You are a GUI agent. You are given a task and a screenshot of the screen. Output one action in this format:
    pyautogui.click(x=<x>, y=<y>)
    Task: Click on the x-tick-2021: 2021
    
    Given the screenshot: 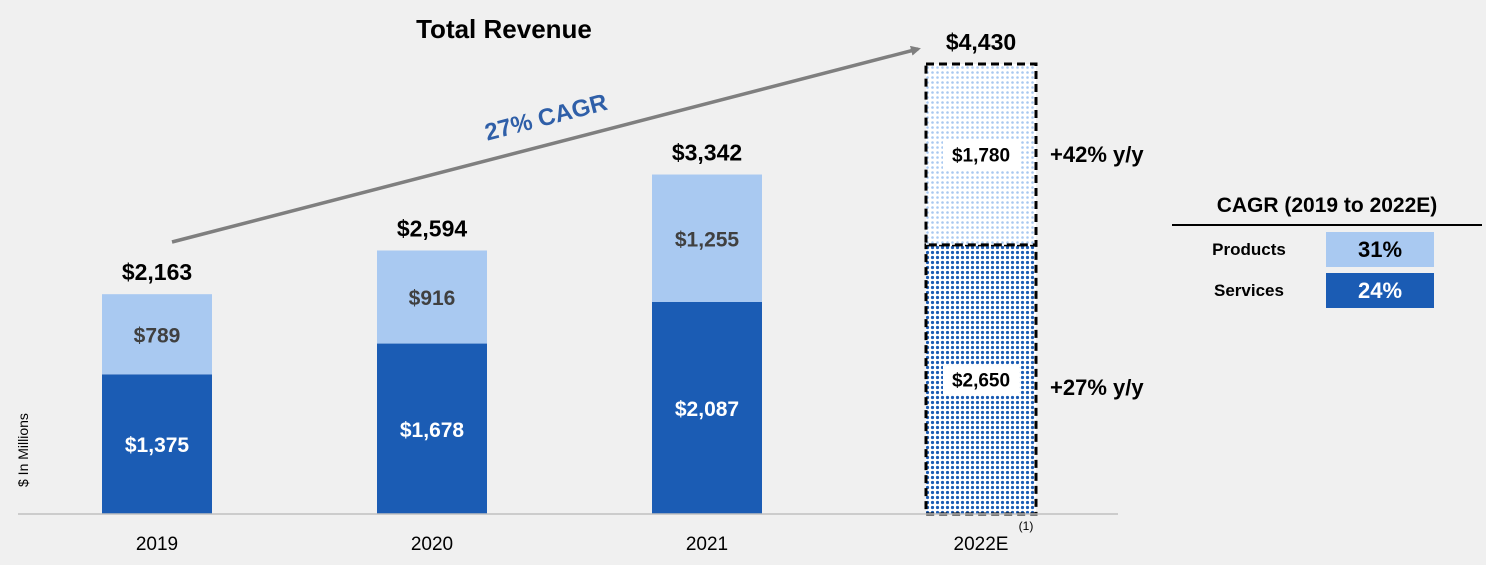 What is the action you would take?
    pyautogui.click(x=707, y=544)
    